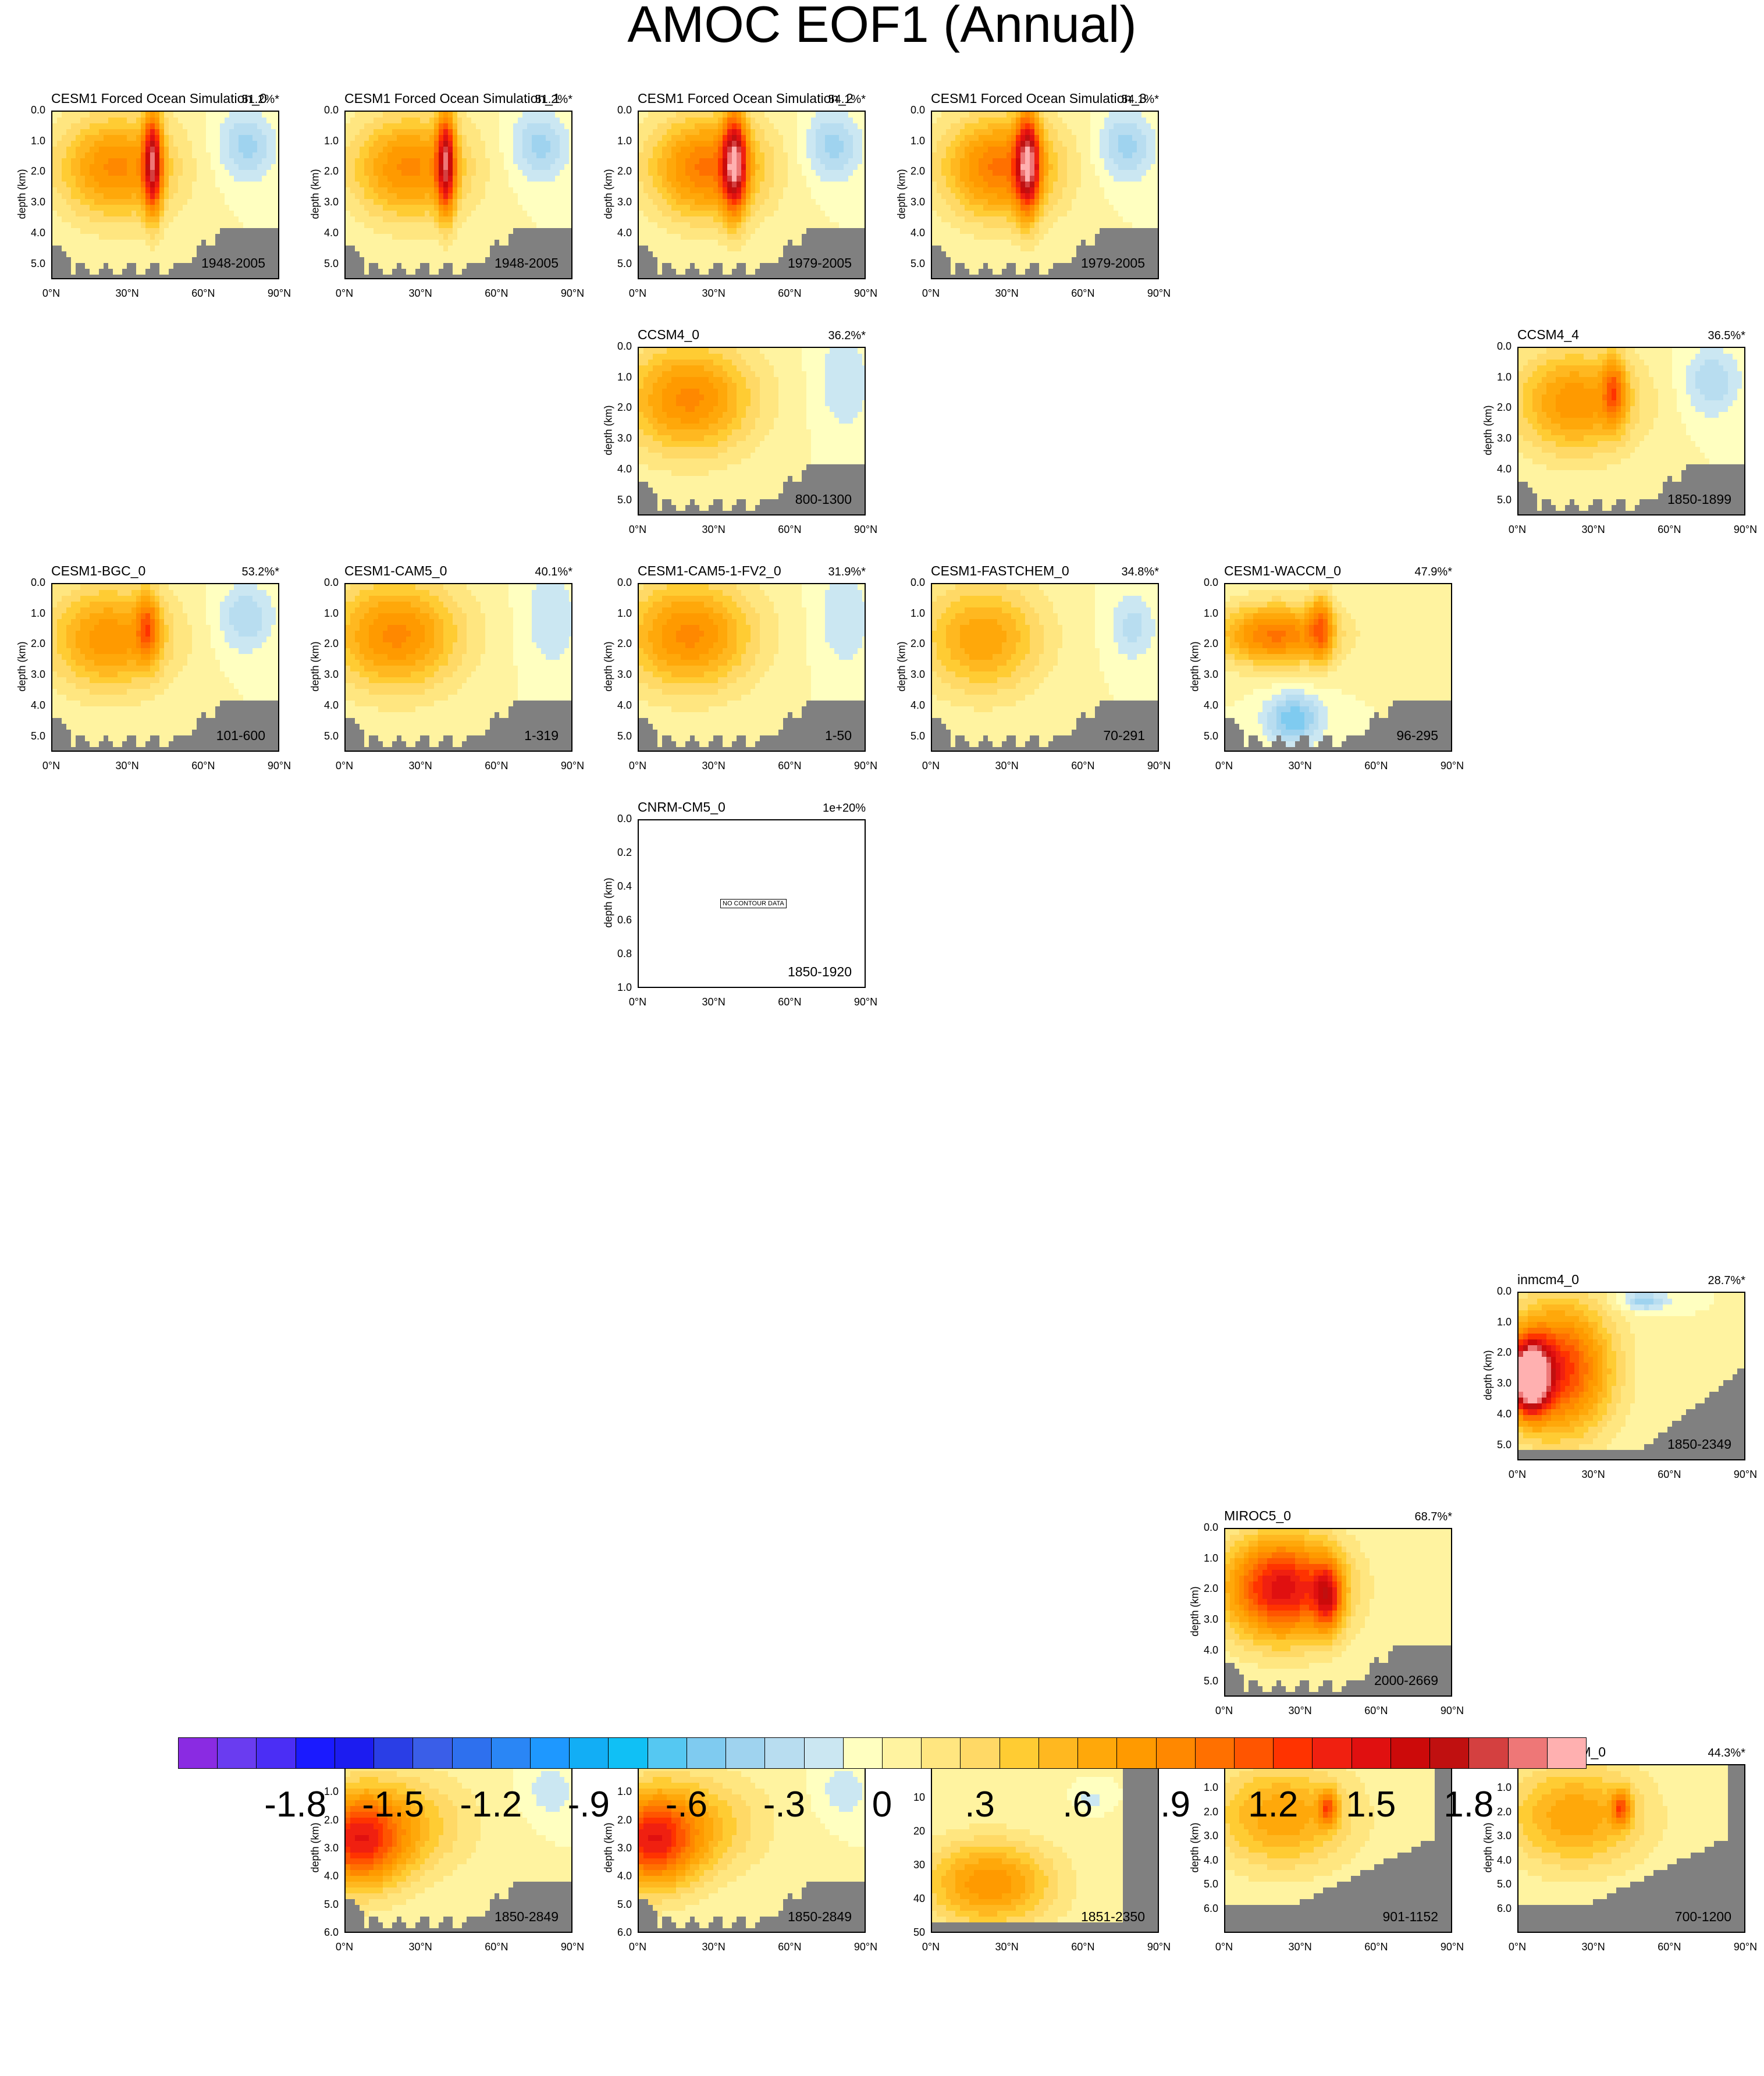 This screenshot has height=2076, width=1764. I want to click on y-tick-label: 2.0, so click(614, 171).